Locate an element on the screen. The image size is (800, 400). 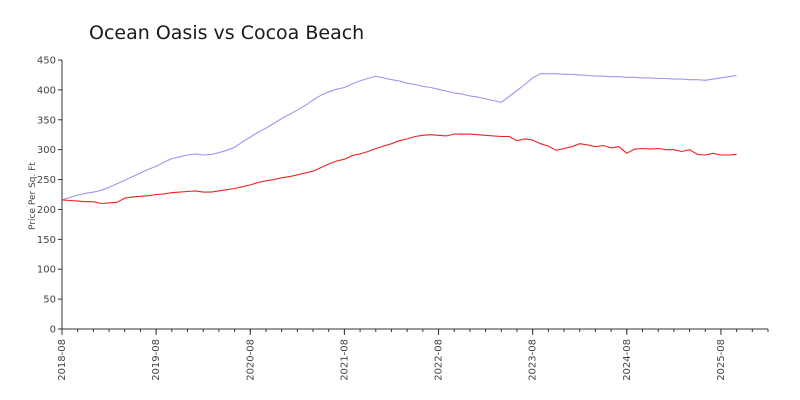
y-tick-label: 50 is located at coordinates (49, 300).